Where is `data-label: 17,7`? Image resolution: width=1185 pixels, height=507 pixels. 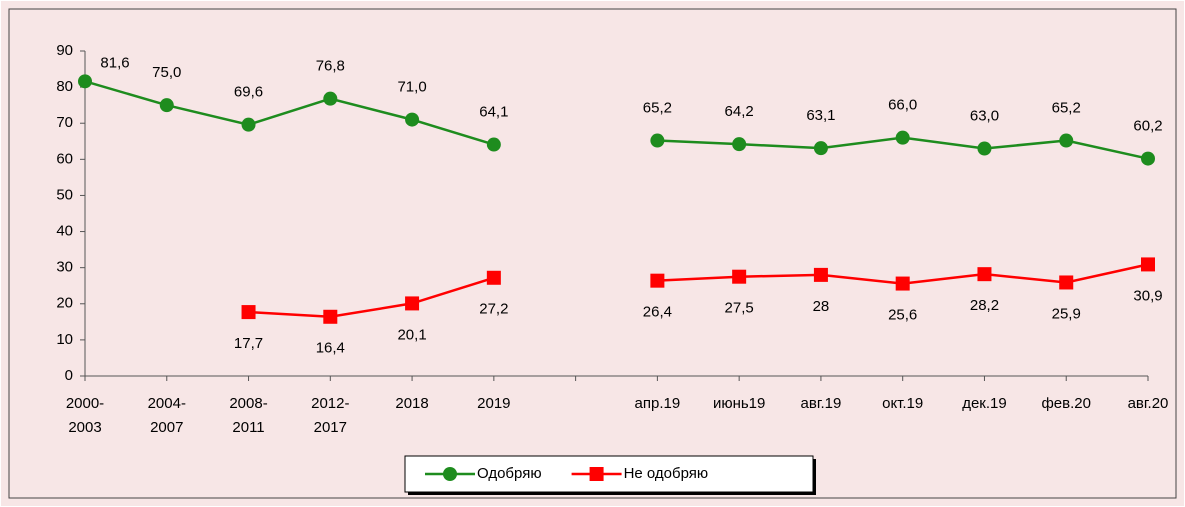
data-label: 17,7 is located at coordinates (248, 343).